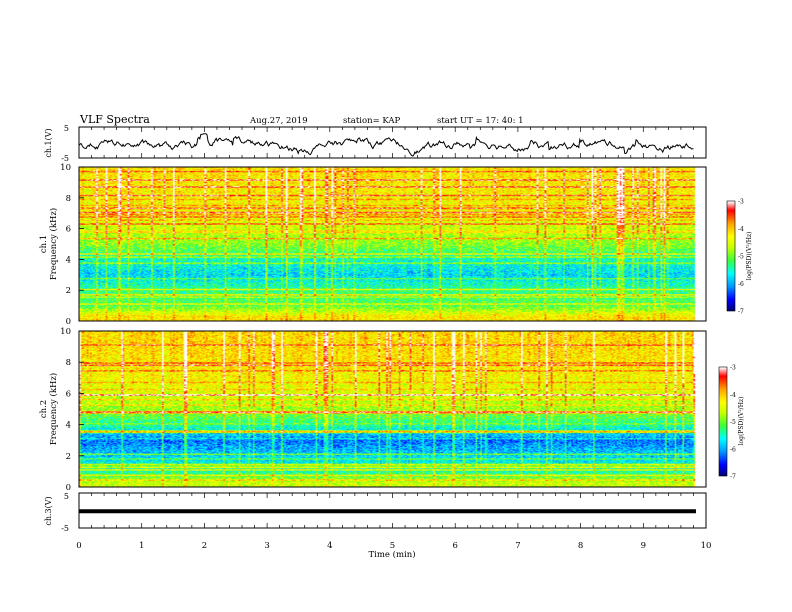  I want to click on ch2-spectrogram-ytick-label: 0, so click(68, 488).